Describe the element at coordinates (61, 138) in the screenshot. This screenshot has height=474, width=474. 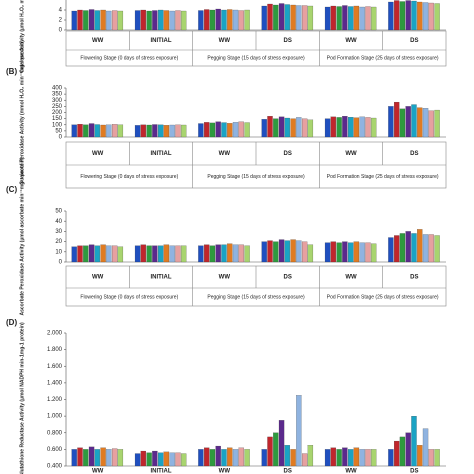
I see `y-tick-label: 0` at that location.